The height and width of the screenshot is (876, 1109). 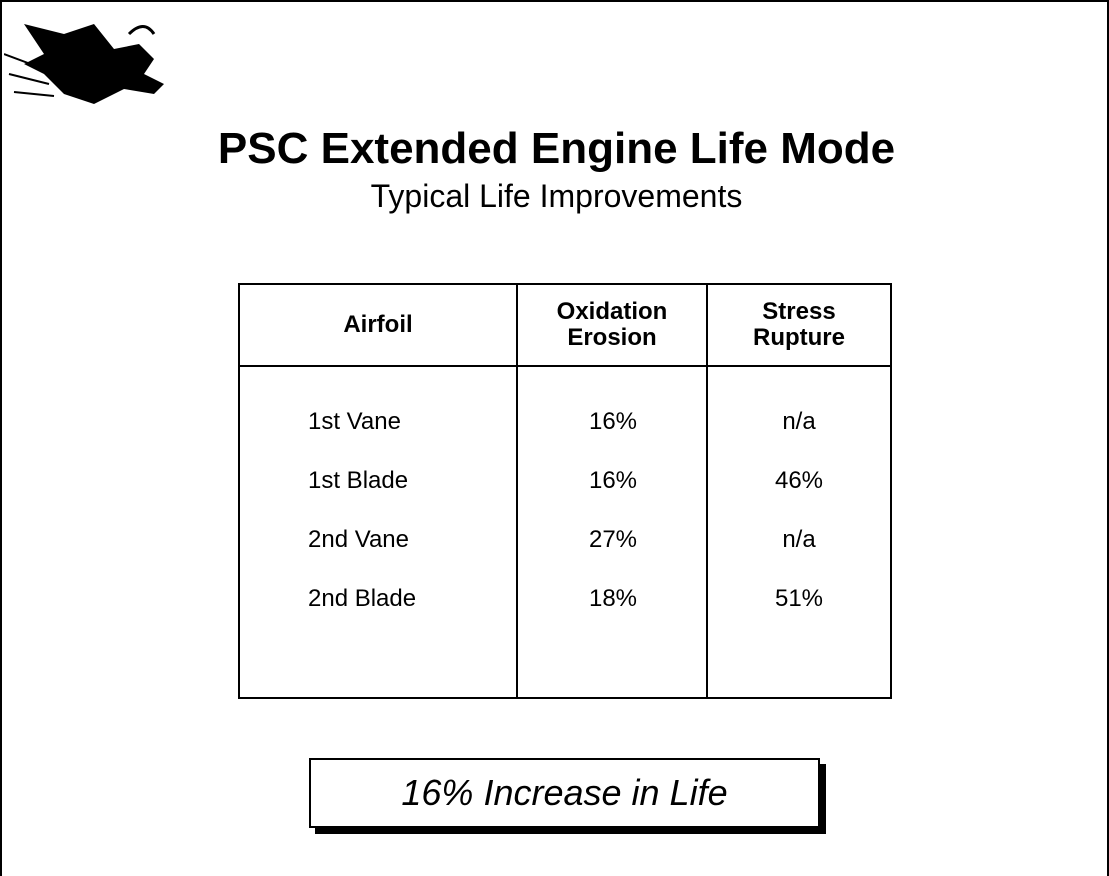 What do you see at coordinates (556, 196) in the screenshot?
I see `subtitle: Typical Life Improvements` at bounding box center [556, 196].